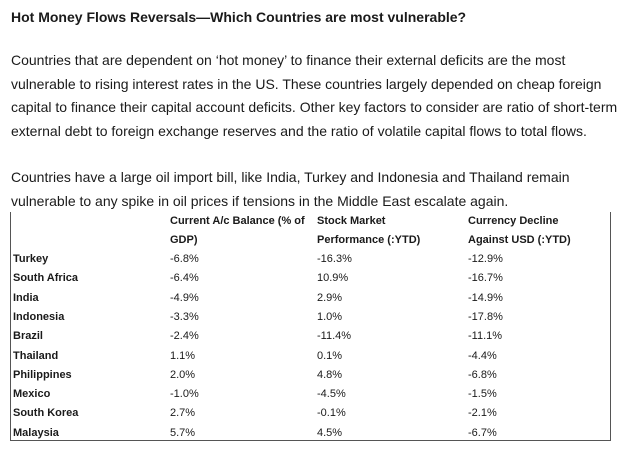  Describe the element at coordinates (330, 432) in the screenshot. I see `table-cell-stock-market: 4.5%` at that location.